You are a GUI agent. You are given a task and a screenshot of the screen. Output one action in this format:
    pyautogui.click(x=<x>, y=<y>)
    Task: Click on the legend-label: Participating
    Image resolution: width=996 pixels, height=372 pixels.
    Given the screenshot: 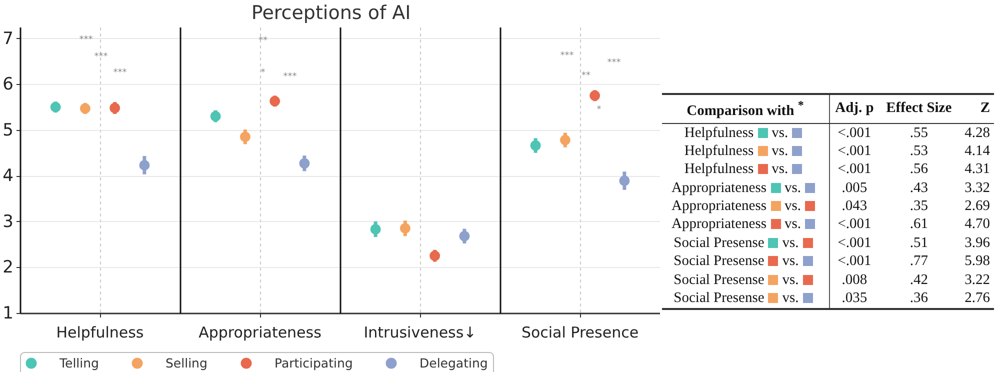 What is the action you would take?
    pyautogui.click(x=313, y=362)
    